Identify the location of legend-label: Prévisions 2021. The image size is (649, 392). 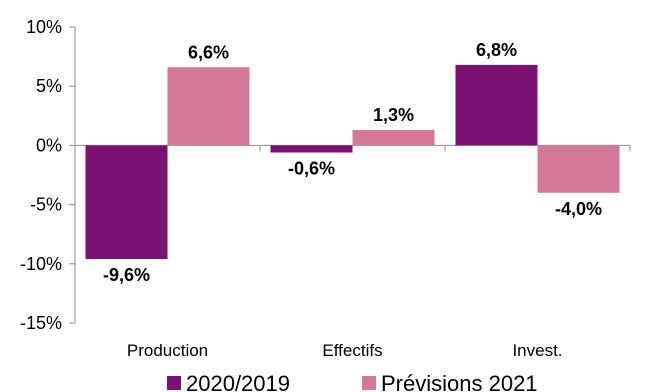
(459, 381).